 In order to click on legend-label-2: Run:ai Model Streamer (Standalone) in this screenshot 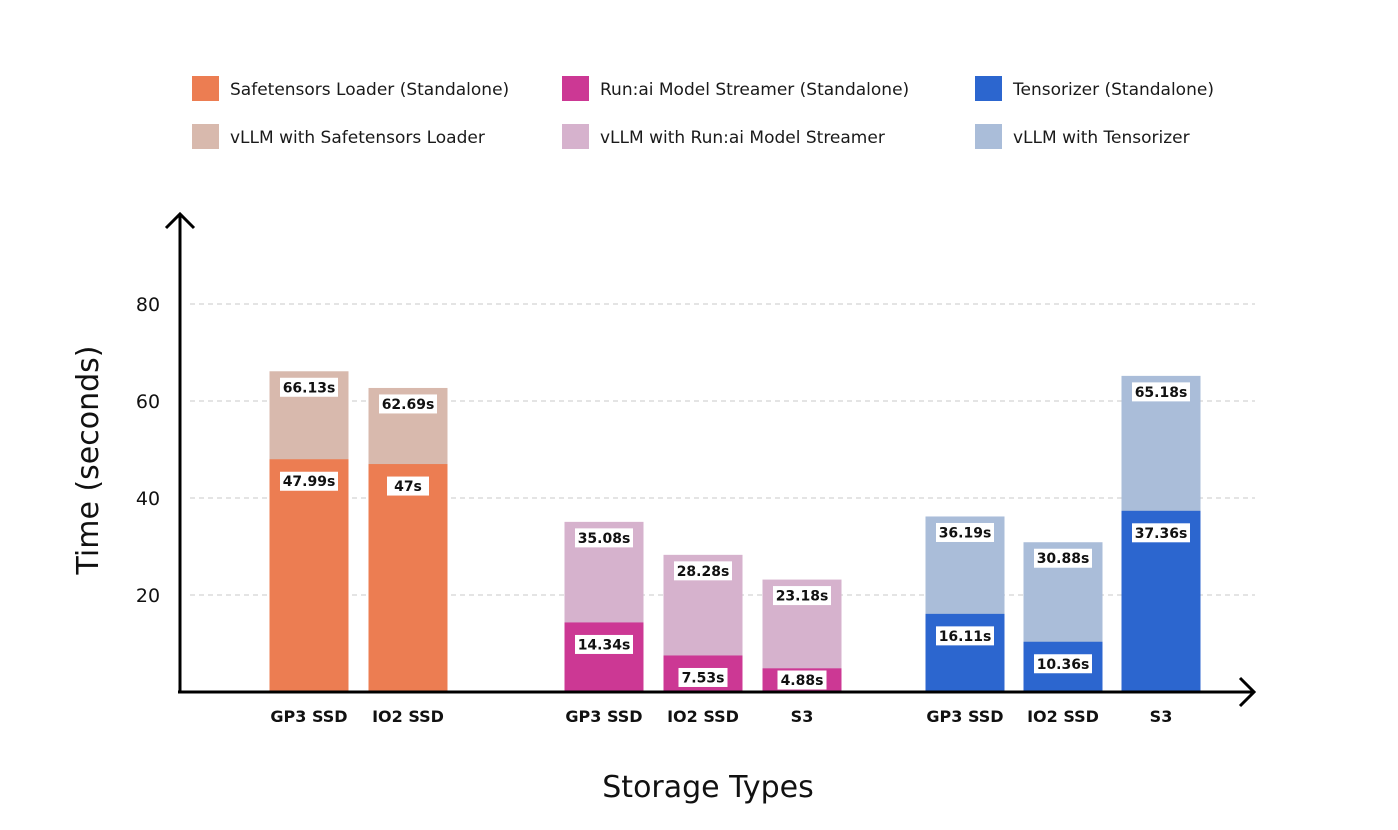, I will do `click(754, 90)`.